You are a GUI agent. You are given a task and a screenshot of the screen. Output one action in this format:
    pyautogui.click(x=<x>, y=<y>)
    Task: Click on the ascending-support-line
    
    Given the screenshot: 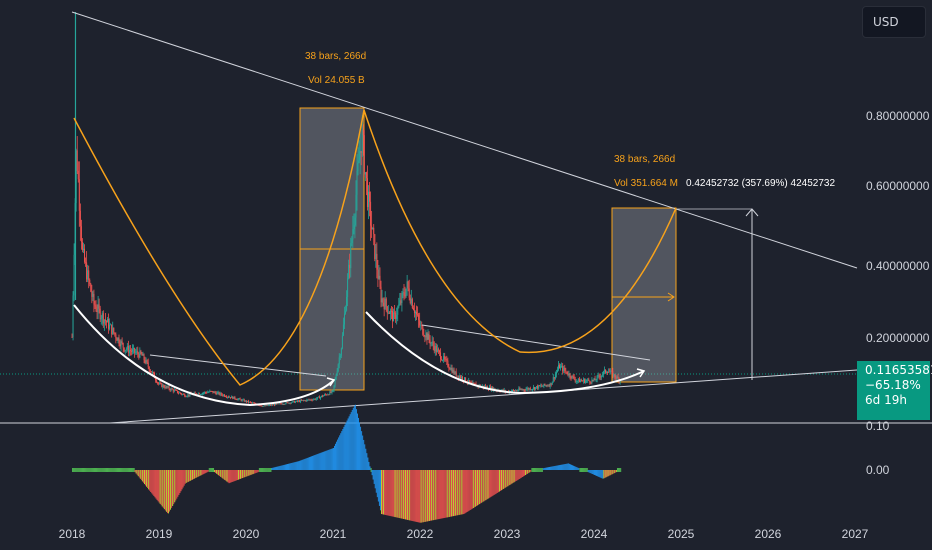 What is the action you would take?
    pyautogui.click(x=483, y=396)
    